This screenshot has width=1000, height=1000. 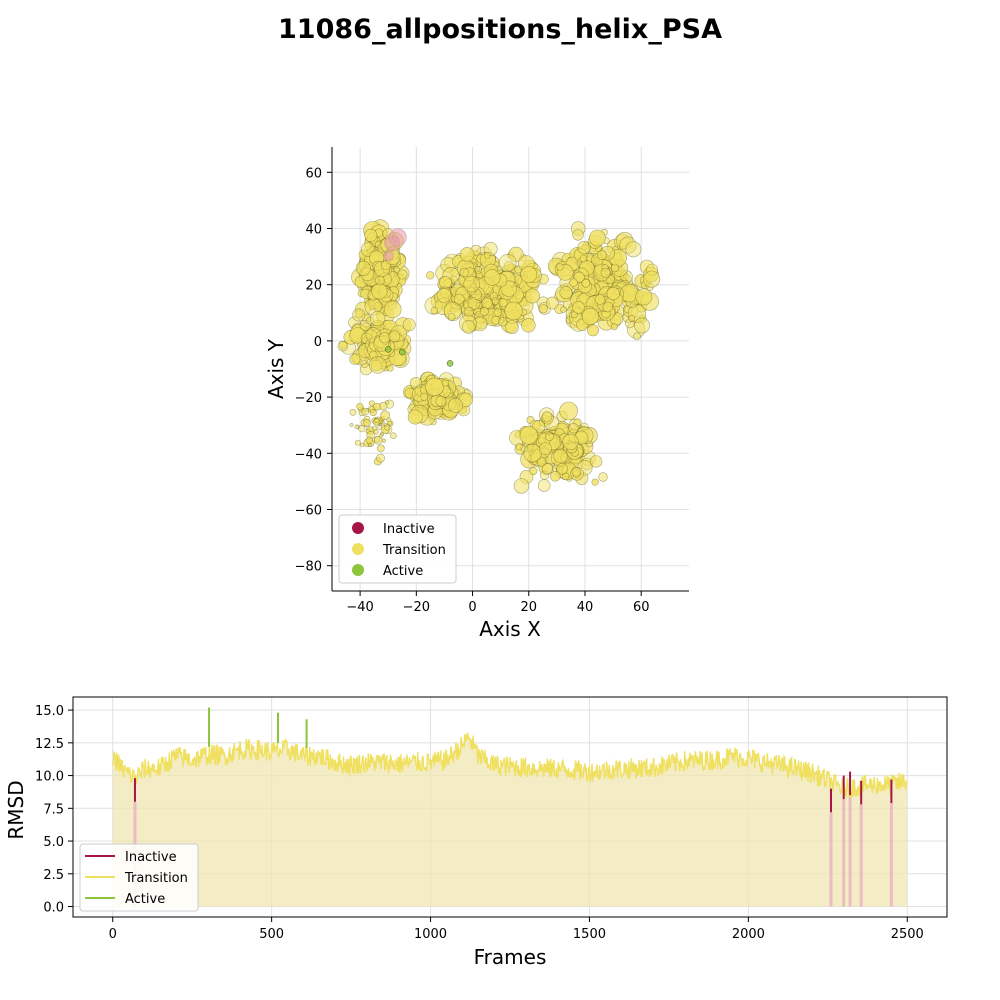 What do you see at coordinates (450, 363) in the screenshot?
I see `scatter-point-active` at bounding box center [450, 363].